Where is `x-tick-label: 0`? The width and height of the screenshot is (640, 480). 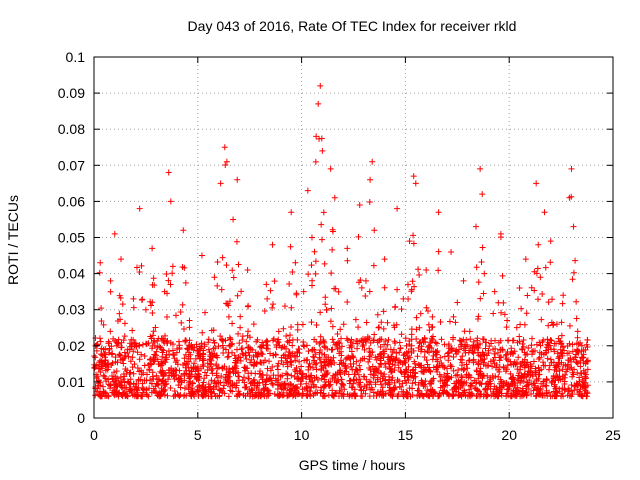 x-tick-label: 0 is located at coordinates (94, 435).